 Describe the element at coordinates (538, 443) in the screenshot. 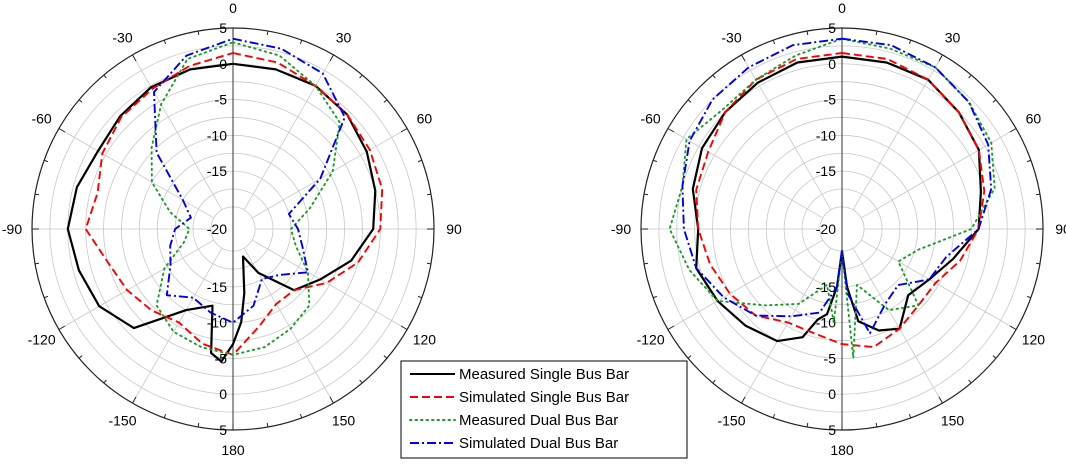

I see `legend-label-simulated-dual: Simulated Dual Bus Bar` at that location.